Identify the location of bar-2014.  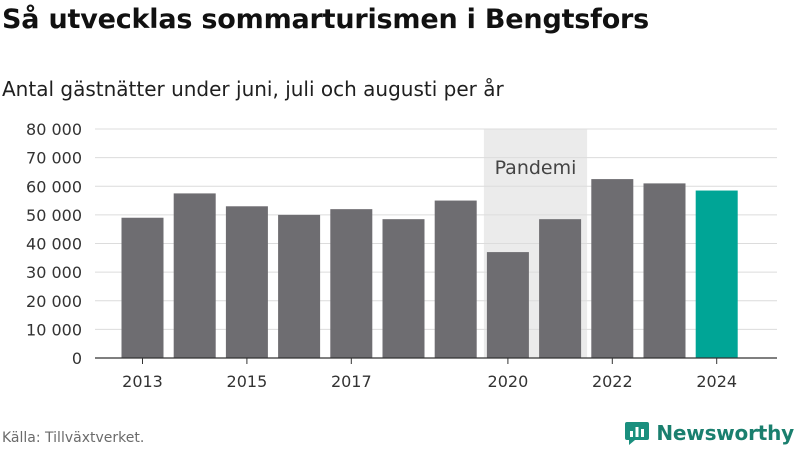
(194, 275).